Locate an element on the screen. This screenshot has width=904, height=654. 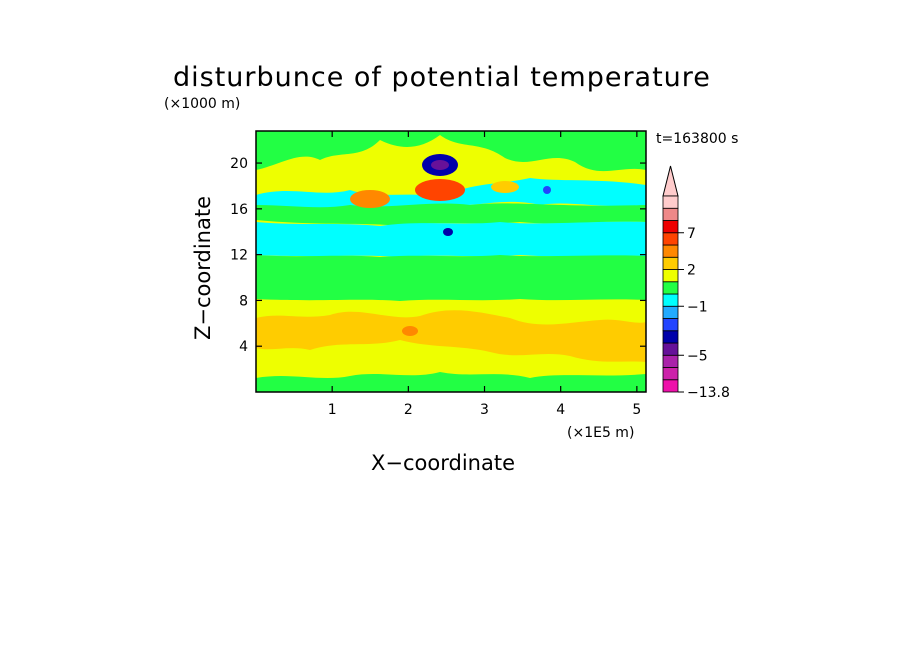
band-green-upper is located at coordinates (451, 214).